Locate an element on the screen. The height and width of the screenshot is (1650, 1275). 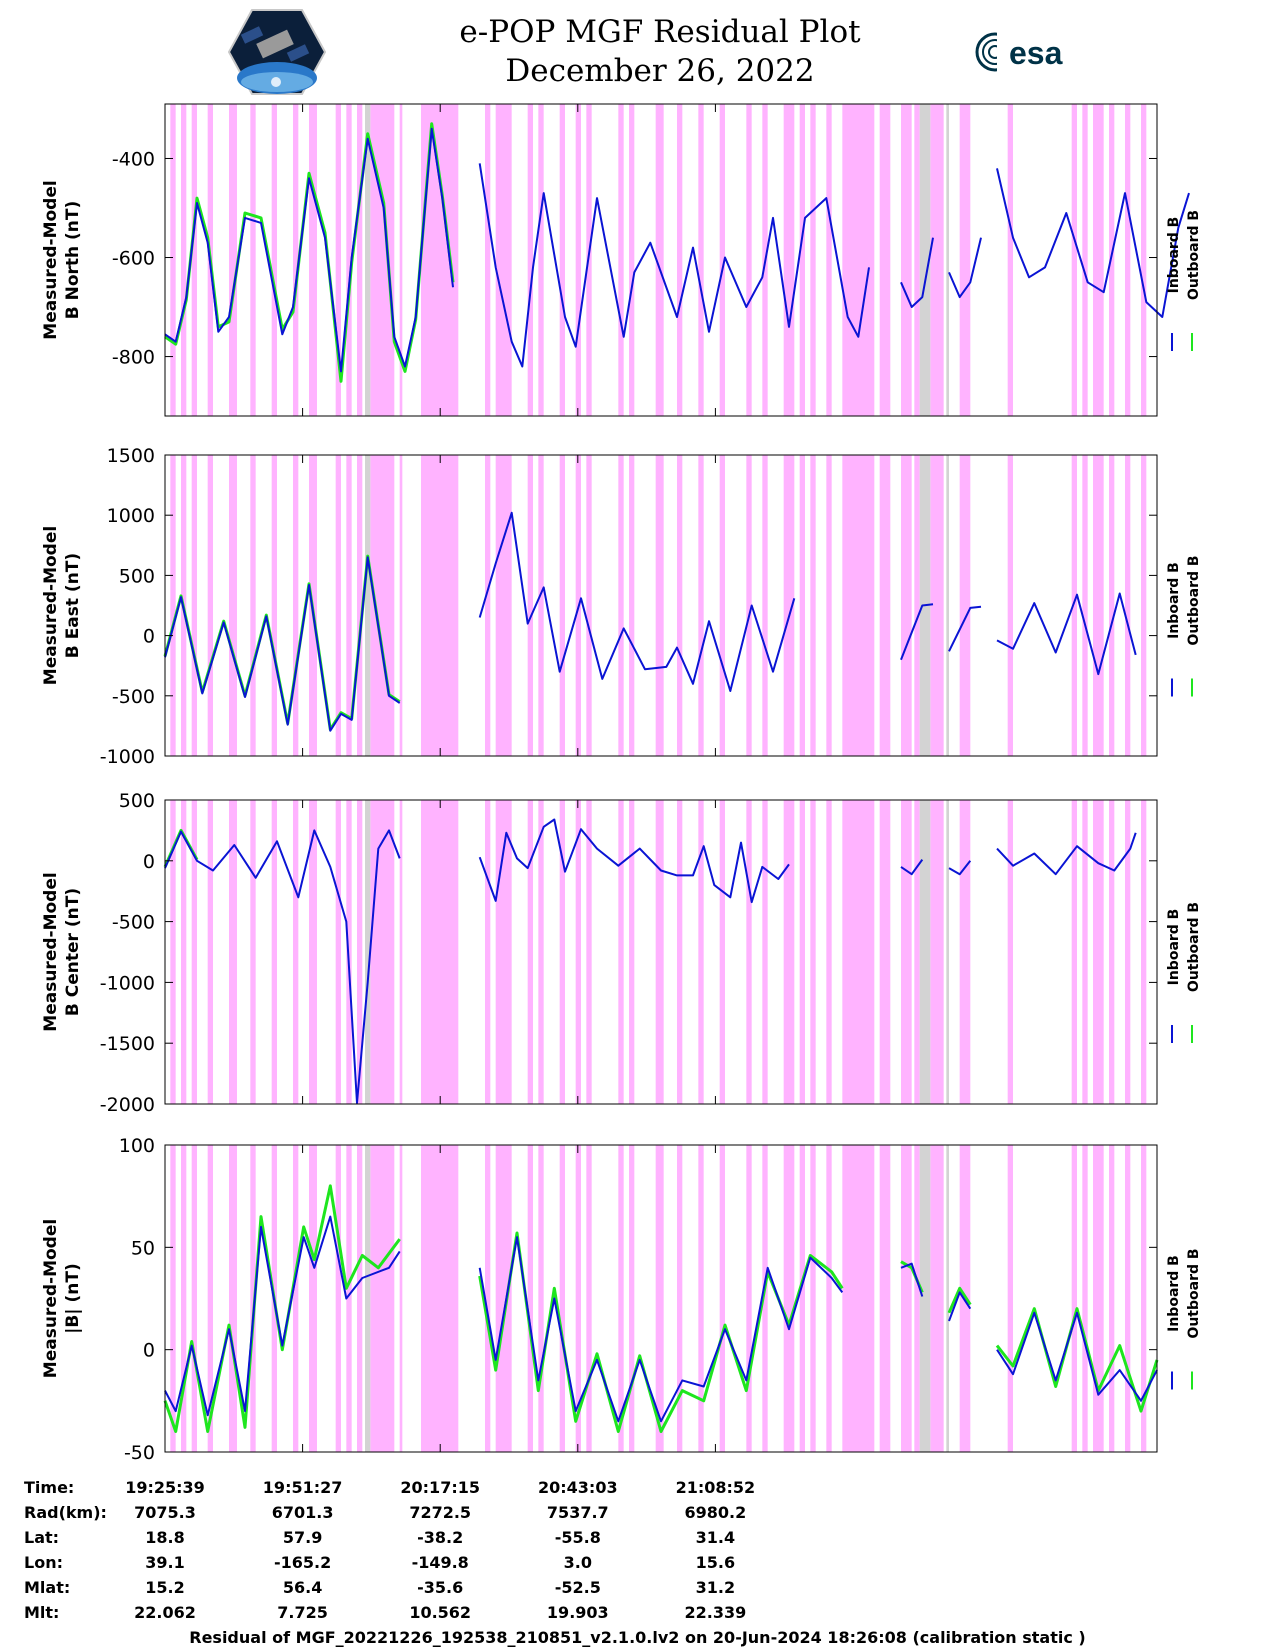
info-value-lon: -165.2 is located at coordinates (302, 1562).